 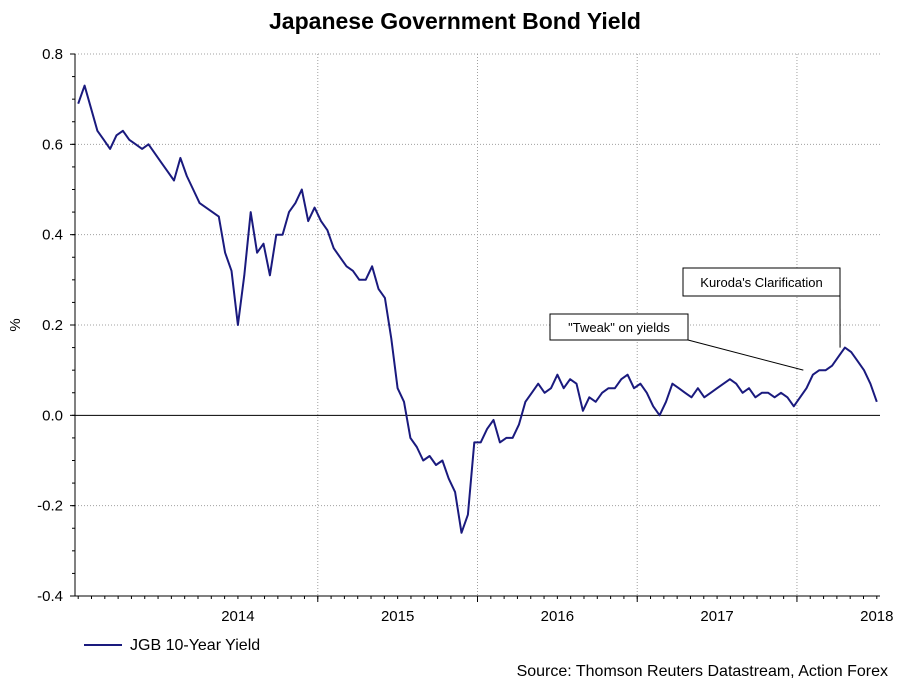 What do you see at coordinates (695, 319) in the screenshot?
I see `annotations: "Tweak" on yields Kuroda's Clarification` at bounding box center [695, 319].